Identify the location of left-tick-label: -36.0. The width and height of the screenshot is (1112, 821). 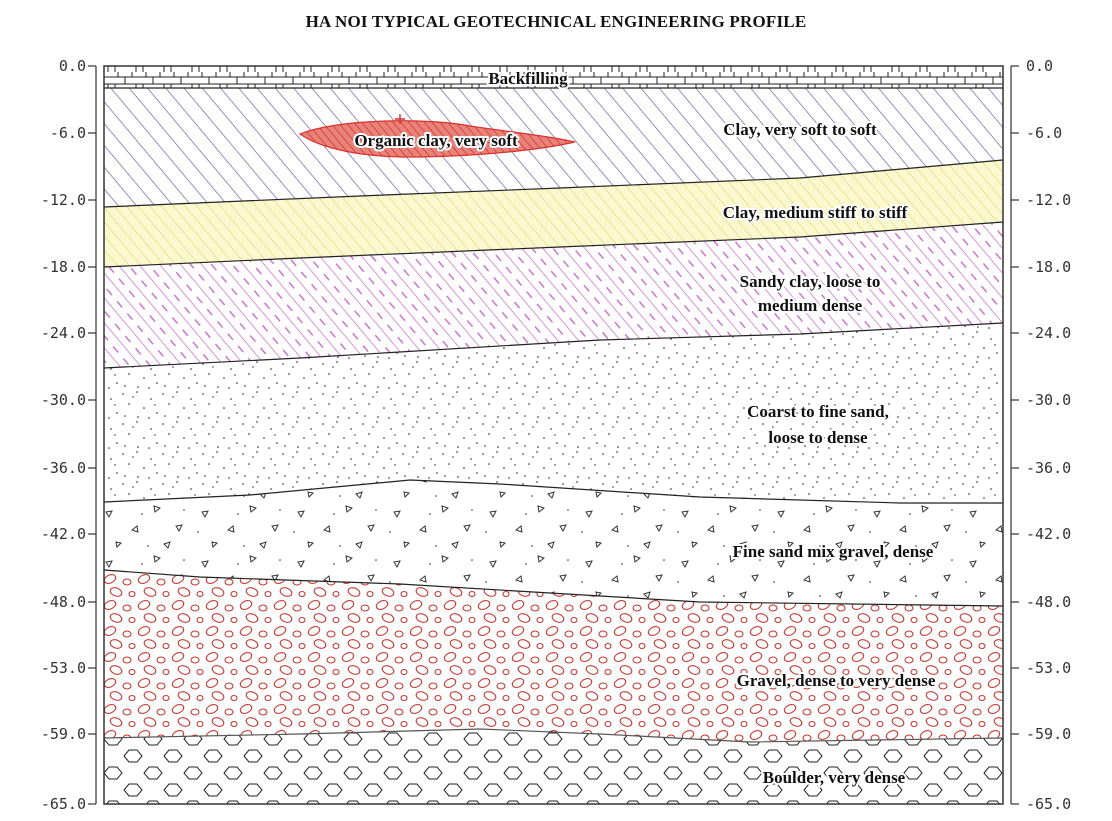
(63, 468).